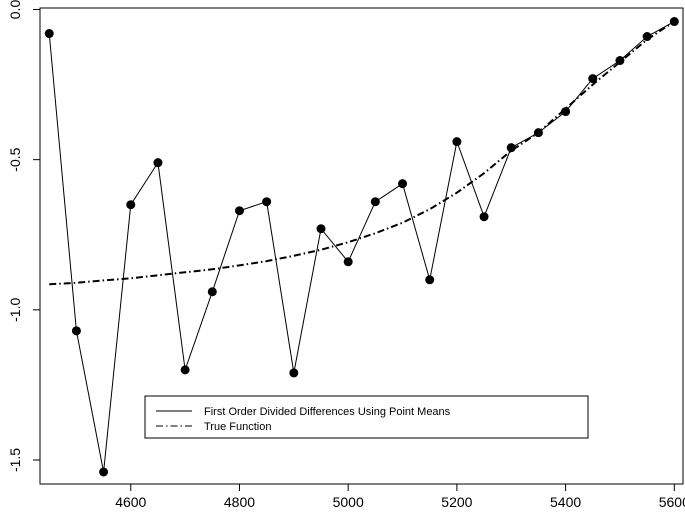  Describe the element at coordinates (130, 502) in the screenshot. I see `x-tick-label: 4600` at that location.